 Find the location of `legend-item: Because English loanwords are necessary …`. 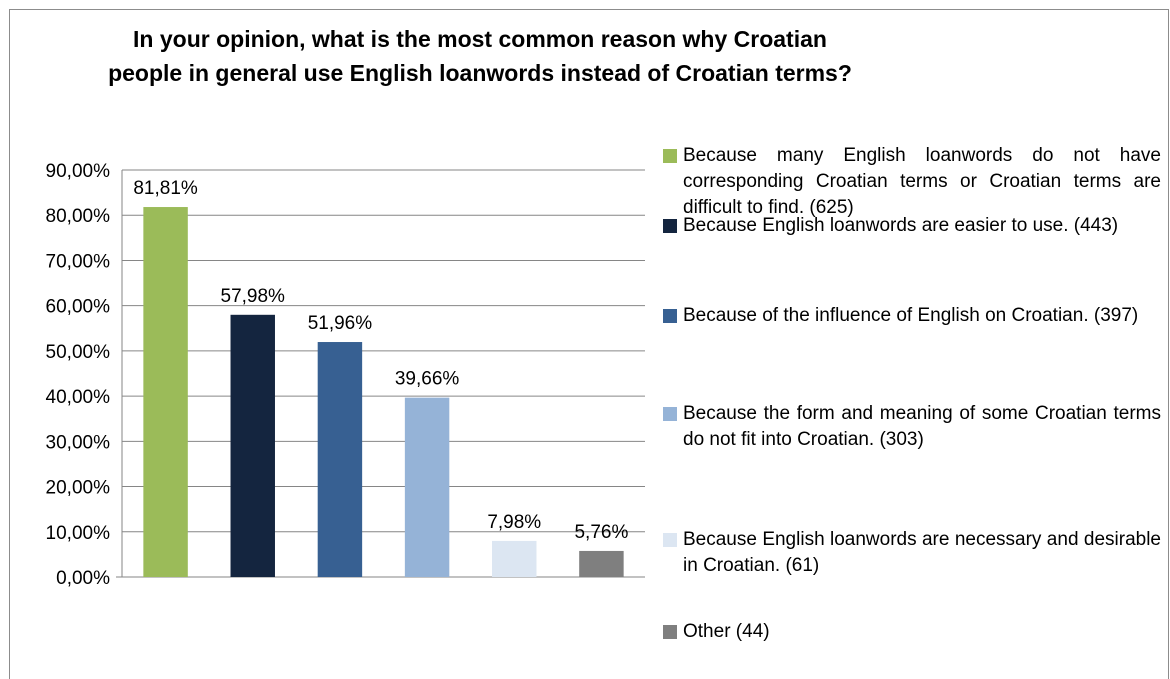

legend-item: Because English loanwords are necessary … is located at coordinates (913, 553).